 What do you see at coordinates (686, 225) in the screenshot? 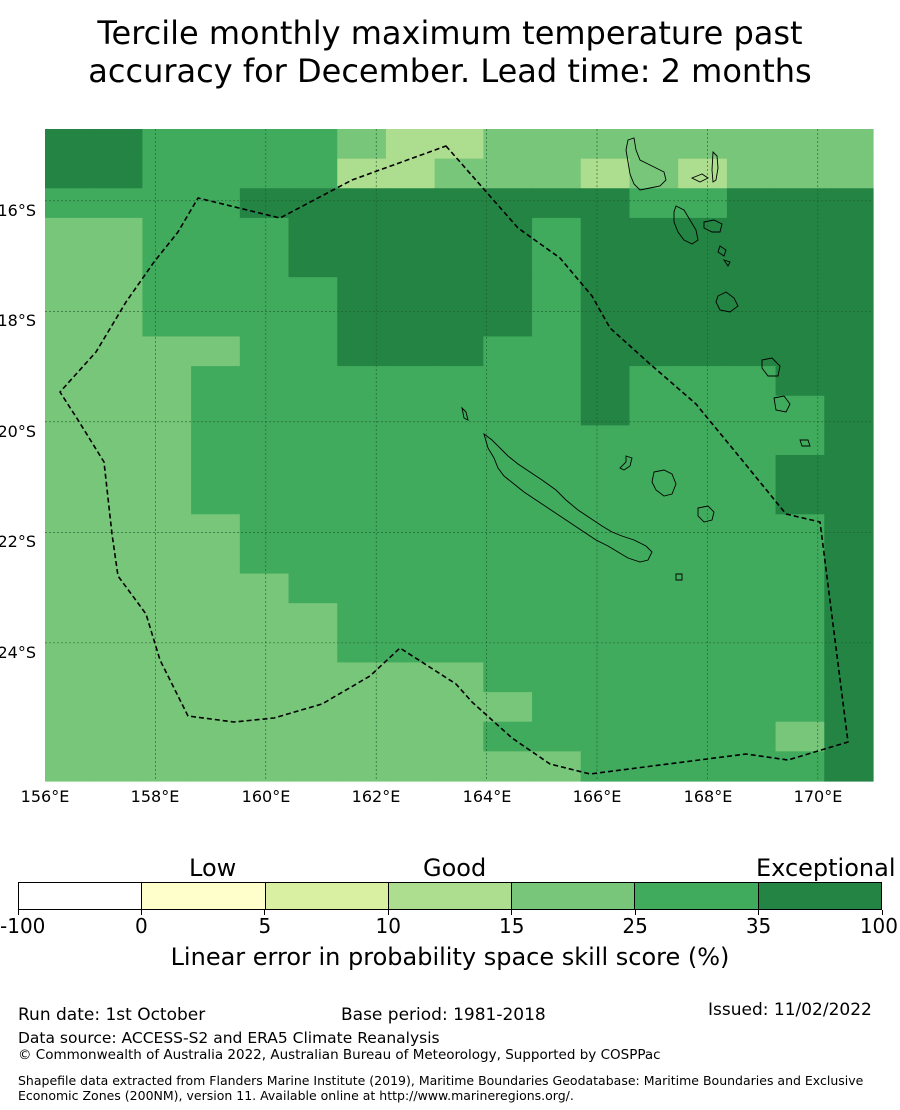
I see `malakula-coastline` at bounding box center [686, 225].